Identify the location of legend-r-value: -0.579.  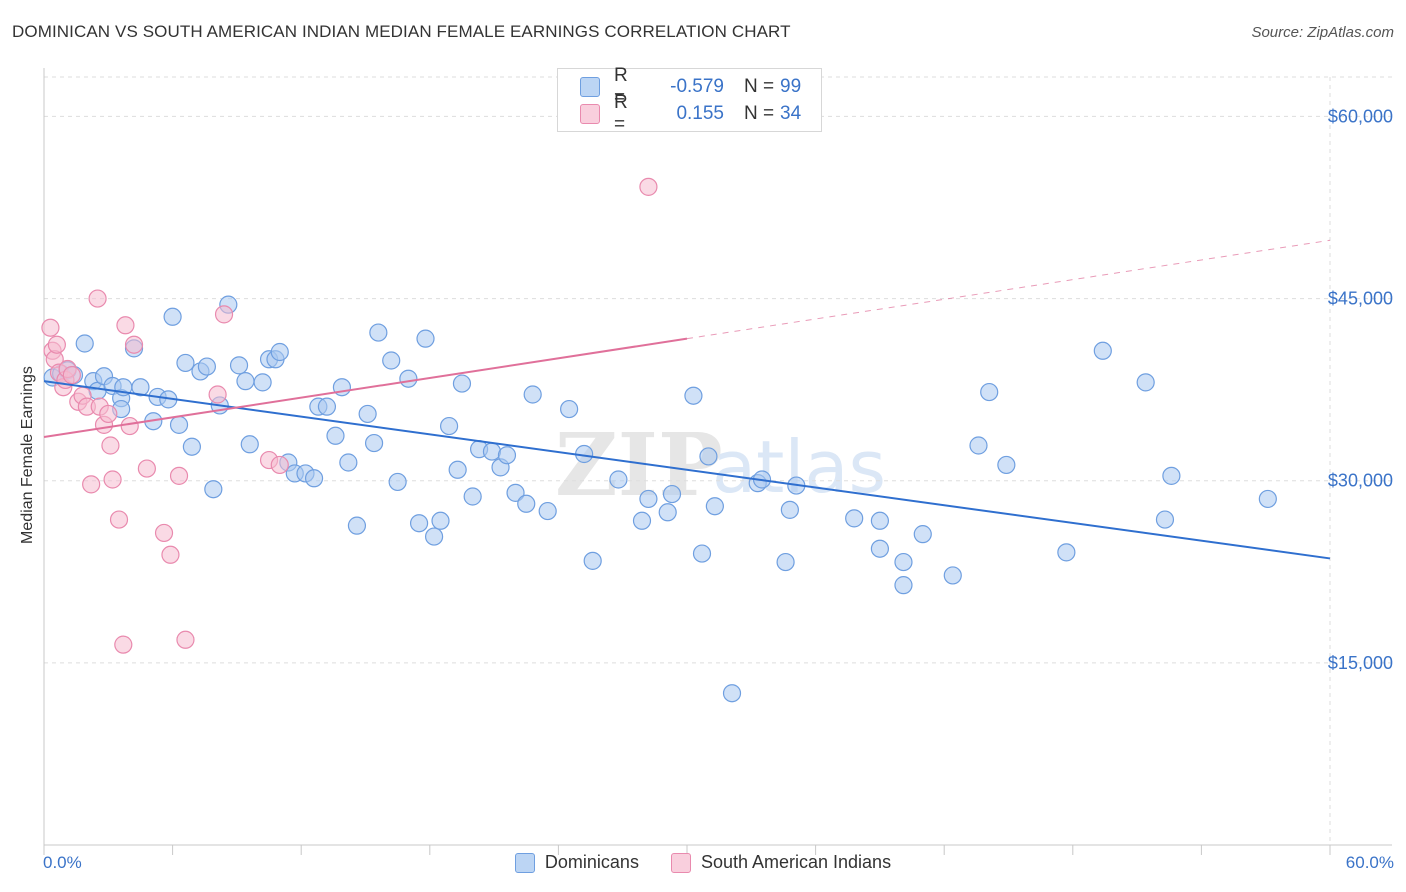
(697, 86).